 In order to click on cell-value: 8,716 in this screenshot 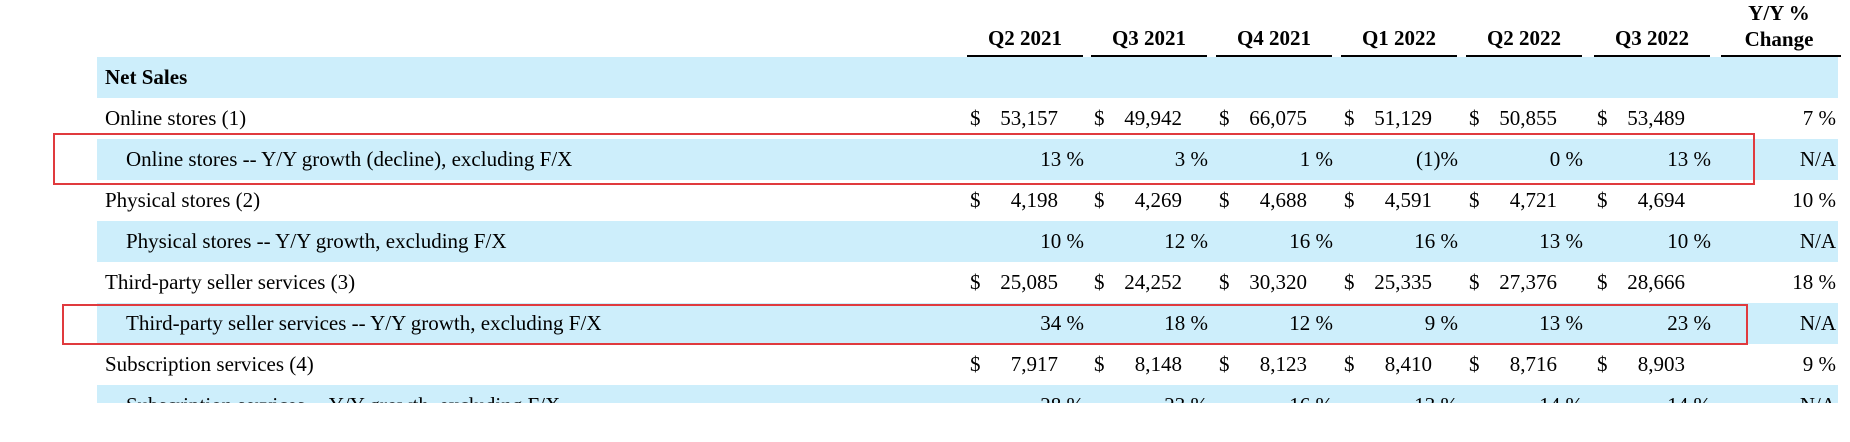, I will do `click(1533, 364)`.